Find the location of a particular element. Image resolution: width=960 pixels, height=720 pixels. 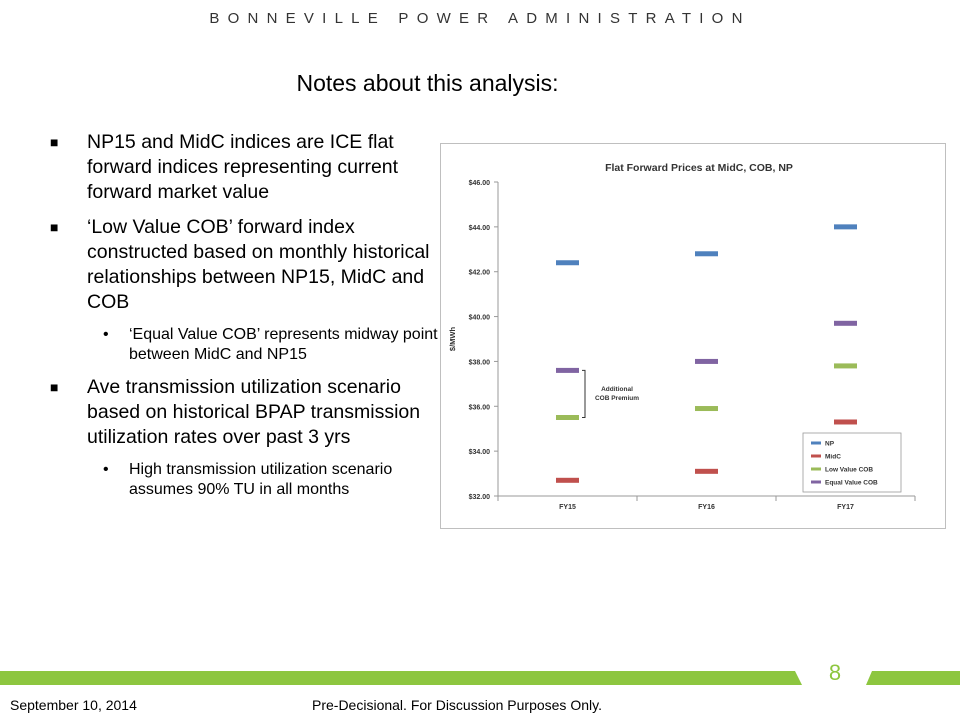

x-tick-label: FY16 is located at coordinates (706, 507).